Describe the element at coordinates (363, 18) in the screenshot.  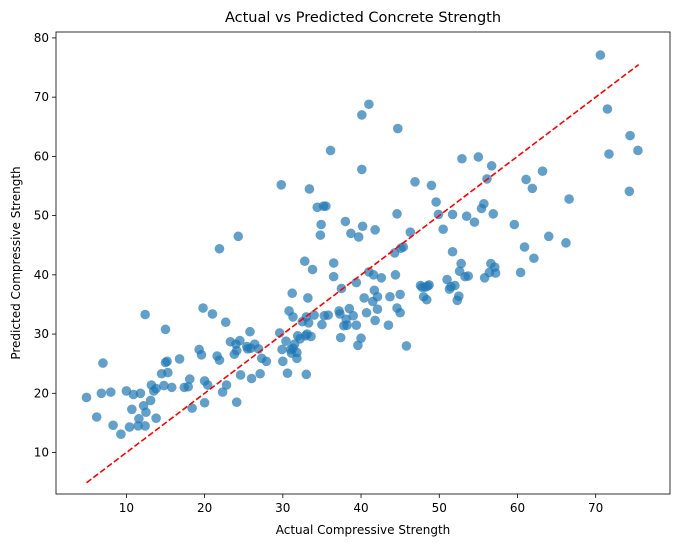
I see `chart-title: Actual vs Predicted Concrete Strength` at that location.